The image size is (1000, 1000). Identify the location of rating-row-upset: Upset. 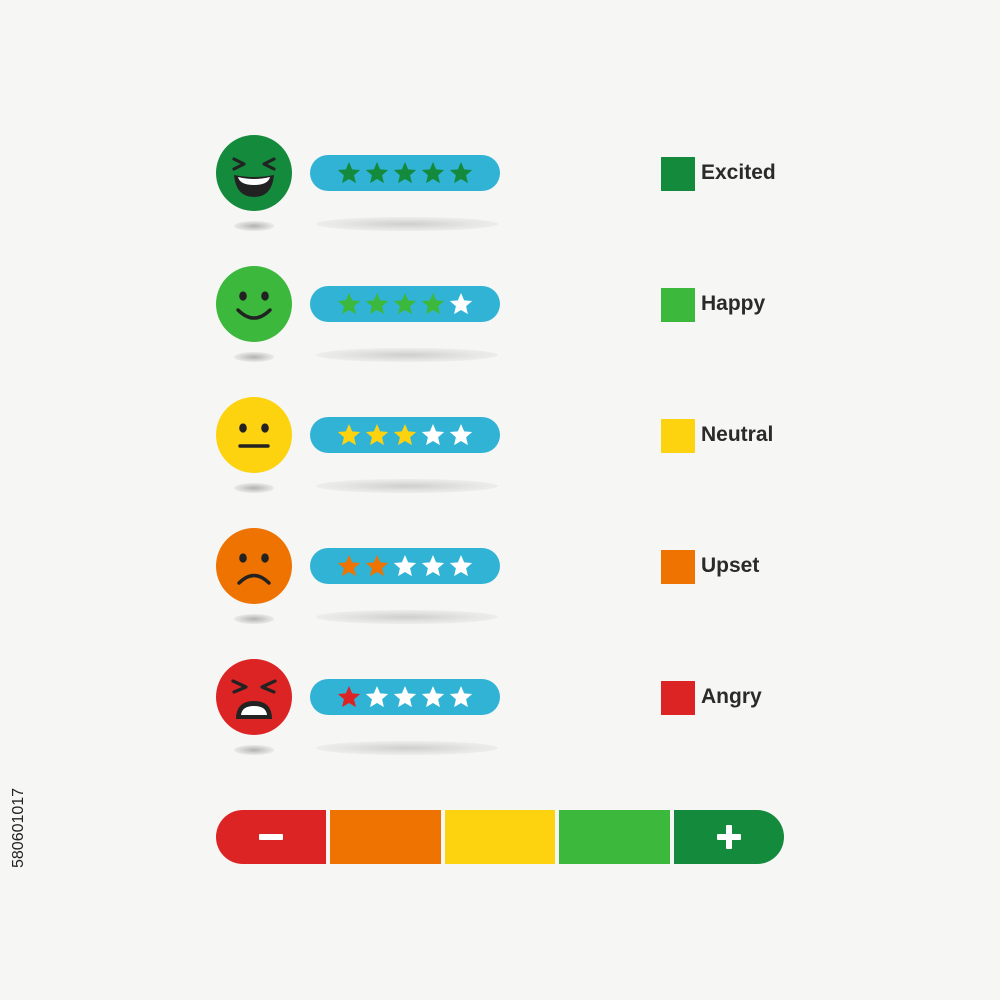
(500, 588).